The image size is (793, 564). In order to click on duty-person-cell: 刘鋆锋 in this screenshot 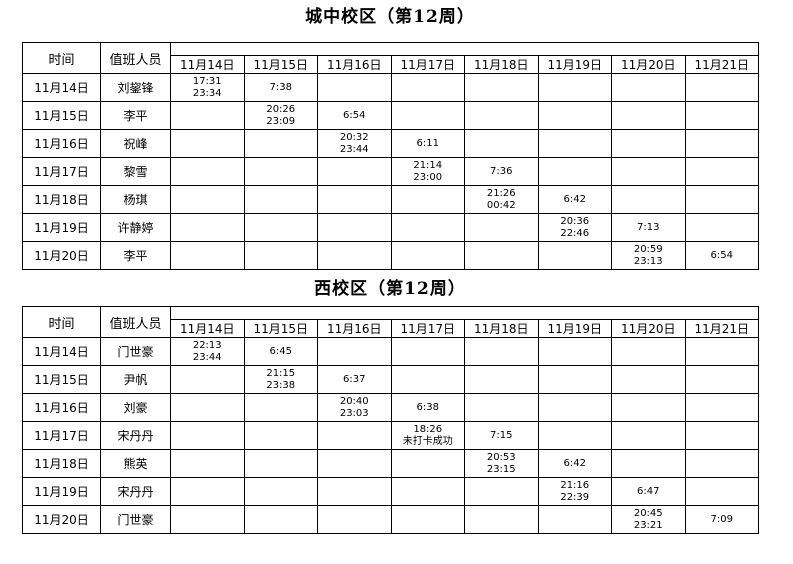, I will do `click(135, 87)`.